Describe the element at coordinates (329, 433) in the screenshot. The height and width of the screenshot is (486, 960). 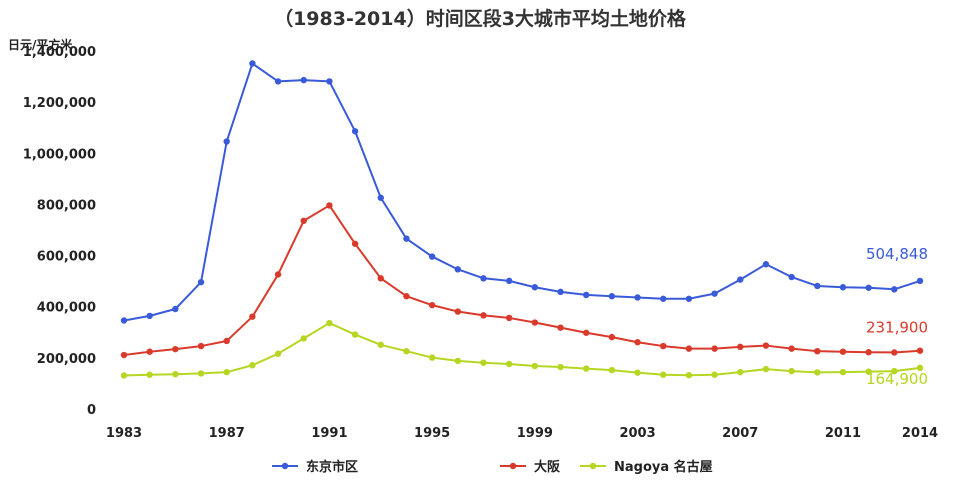
I see `x-tick-label: 1991` at that location.